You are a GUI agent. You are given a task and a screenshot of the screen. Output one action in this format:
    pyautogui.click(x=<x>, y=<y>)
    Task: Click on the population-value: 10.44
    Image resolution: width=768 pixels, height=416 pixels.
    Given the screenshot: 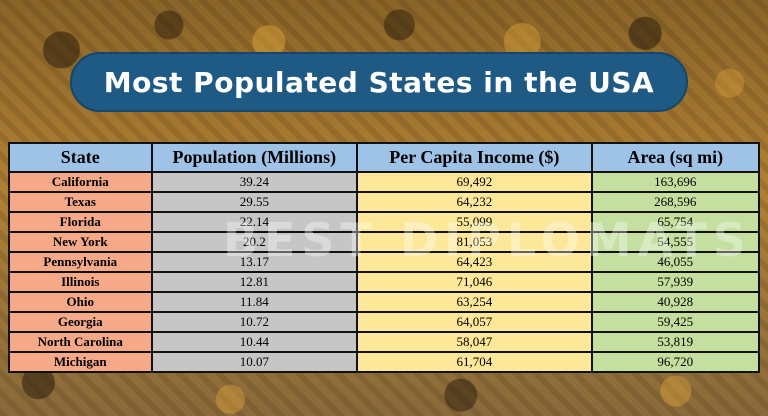 What is the action you would take?
    pyautogui.click(x=254, y=342)
    